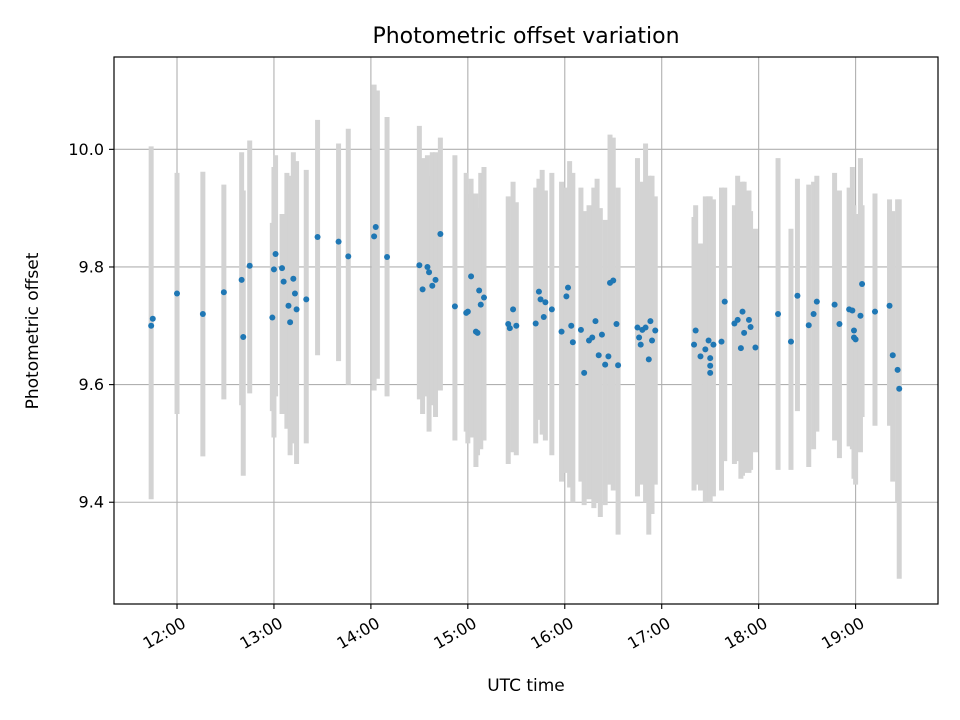 Image resolution: width=960 pixels, height=720 pixels. Describe the element at coordinates (33, 330) in the screenshot. I see `y-axis-label: Photometric offset` at that location.